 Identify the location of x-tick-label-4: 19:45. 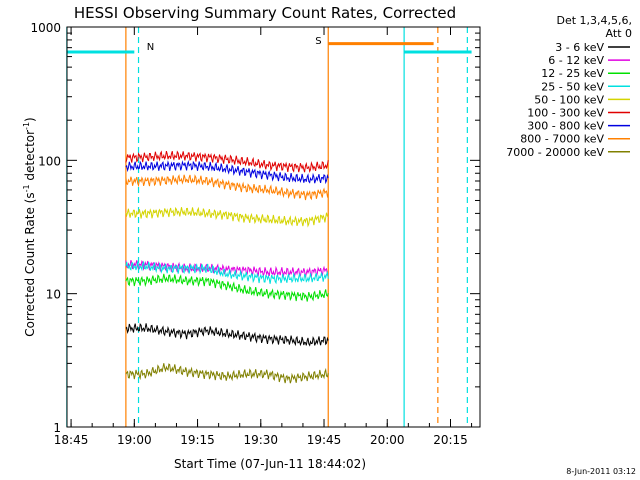
(324, 440).